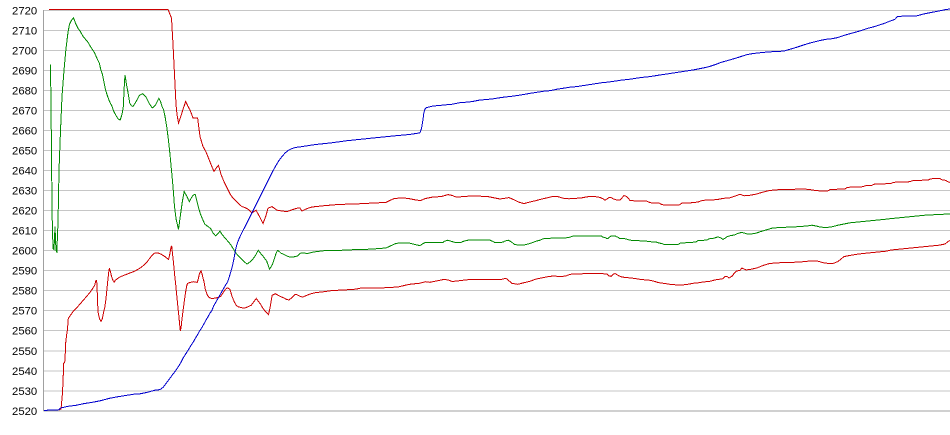  Describe the element at coordinates (24, 132) in the screenshot. I see `svg-text: 2660` at that location.